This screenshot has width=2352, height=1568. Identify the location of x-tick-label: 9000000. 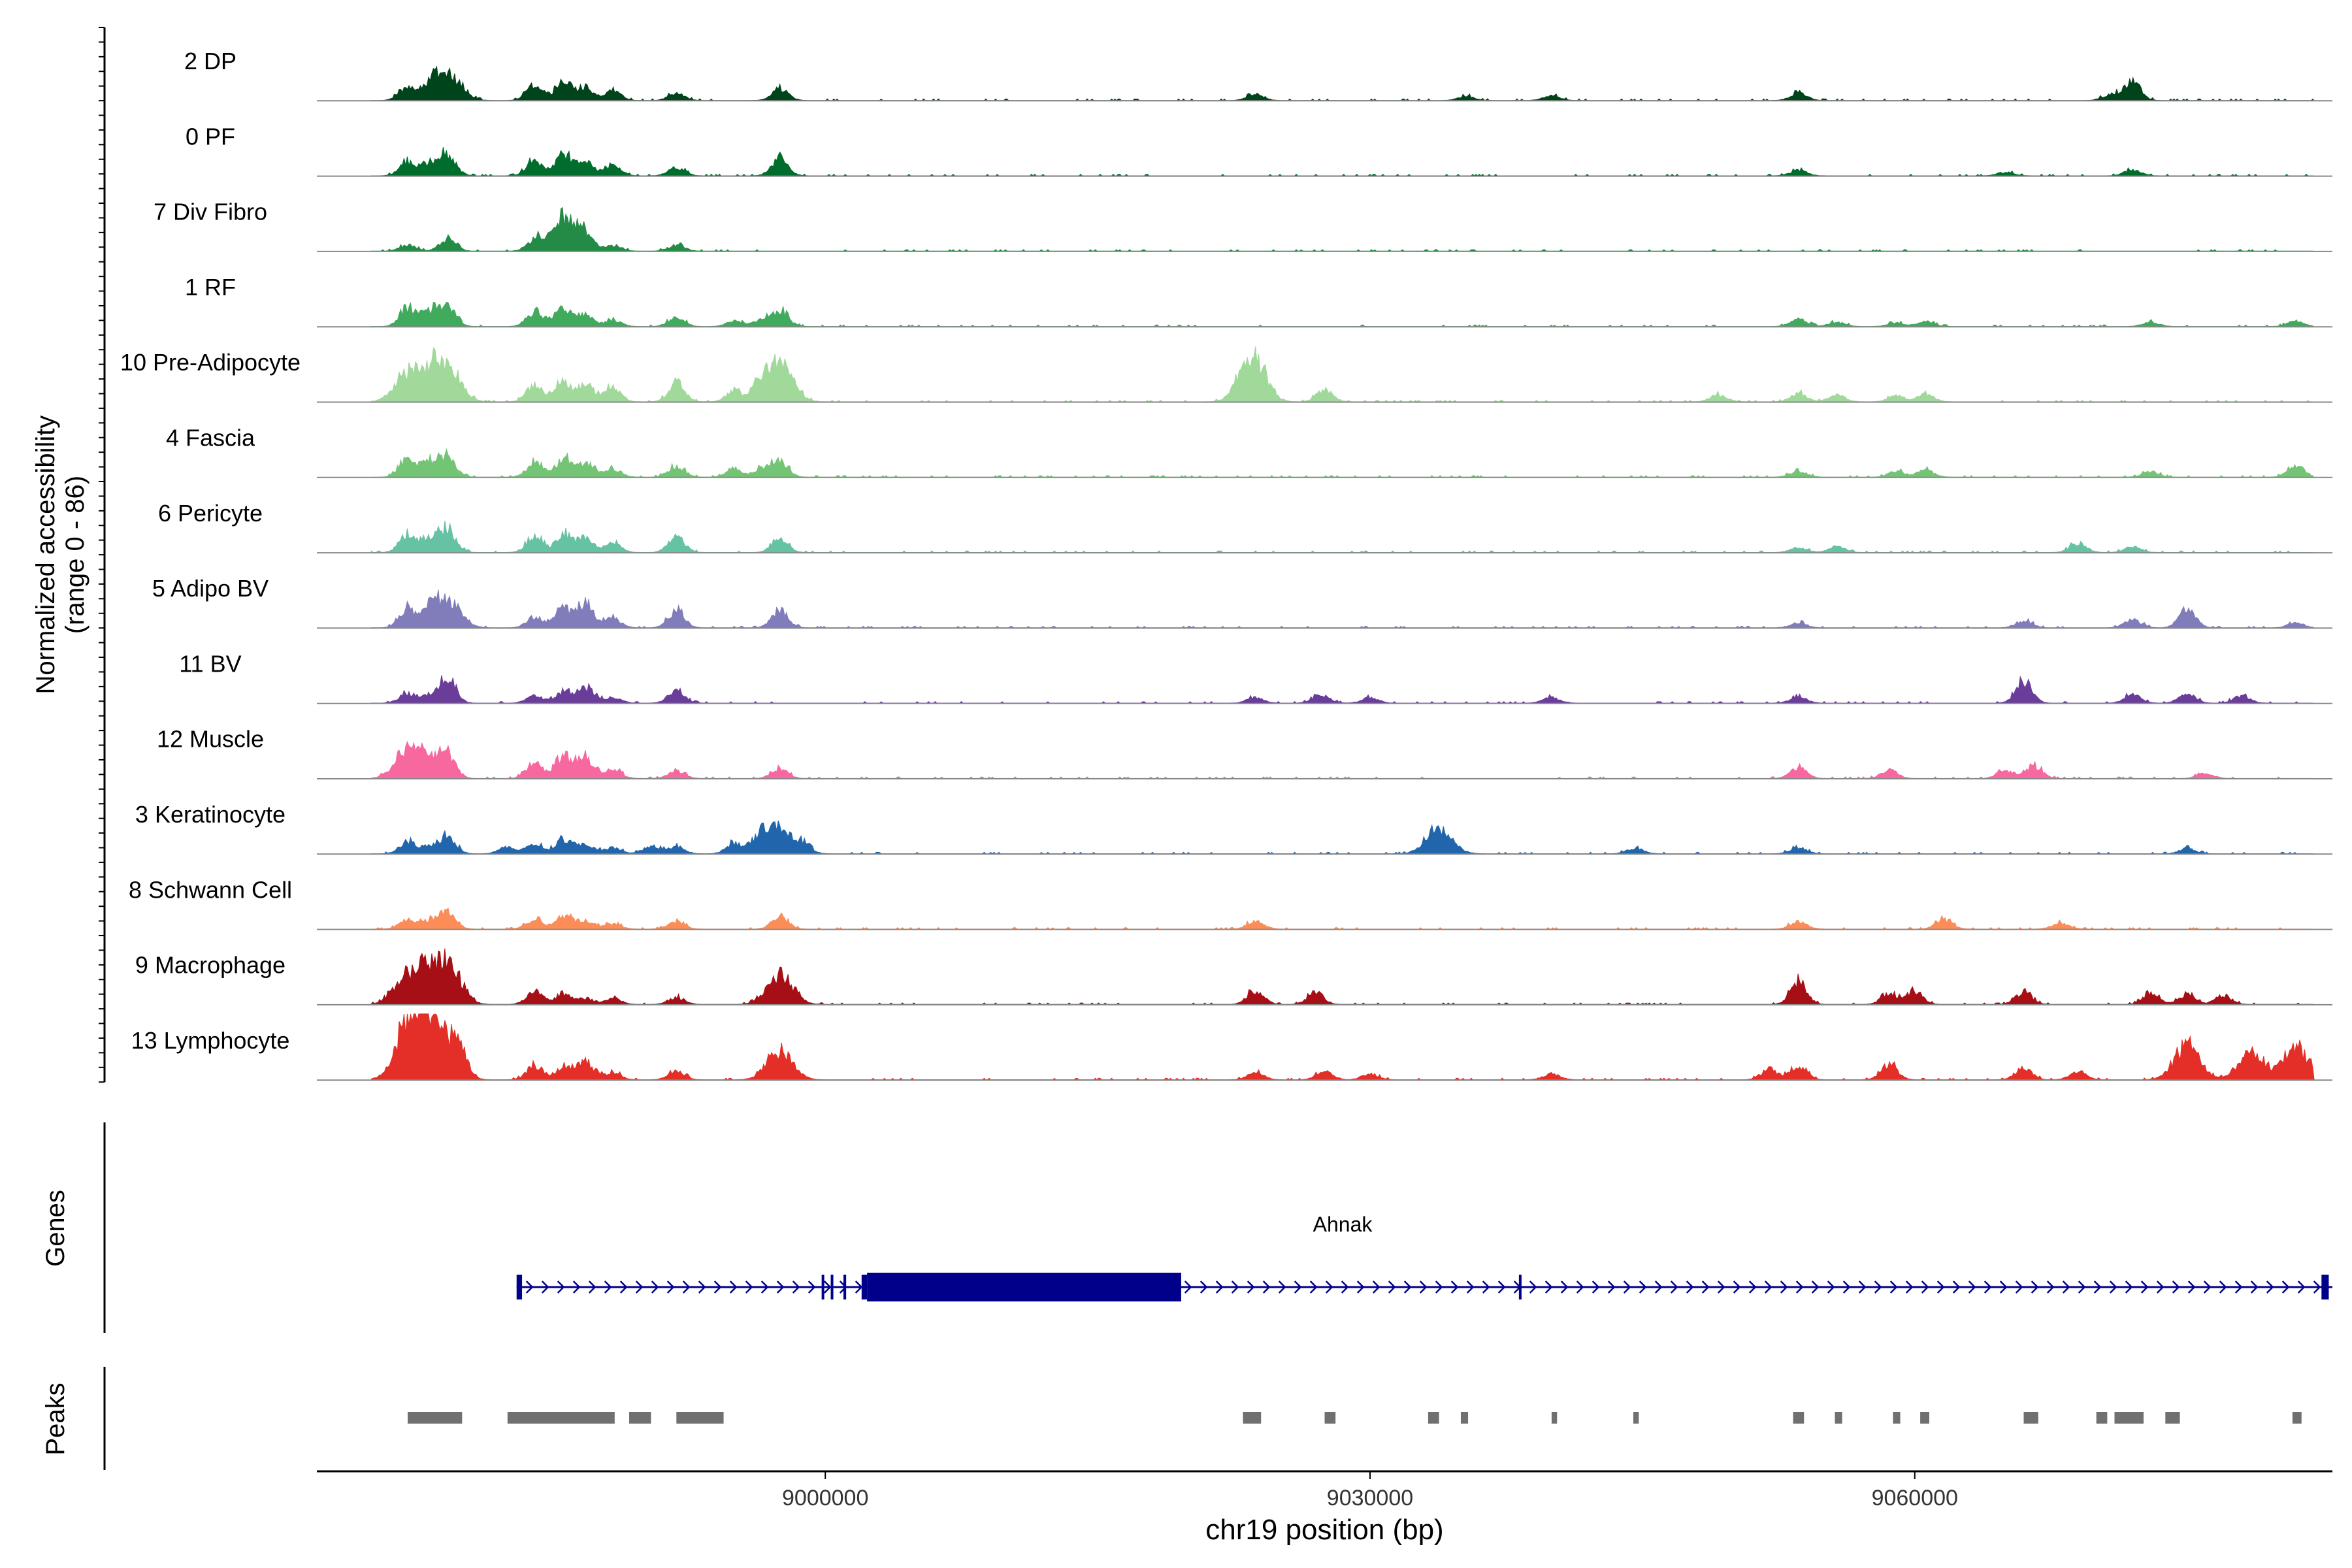
(825, 1498).